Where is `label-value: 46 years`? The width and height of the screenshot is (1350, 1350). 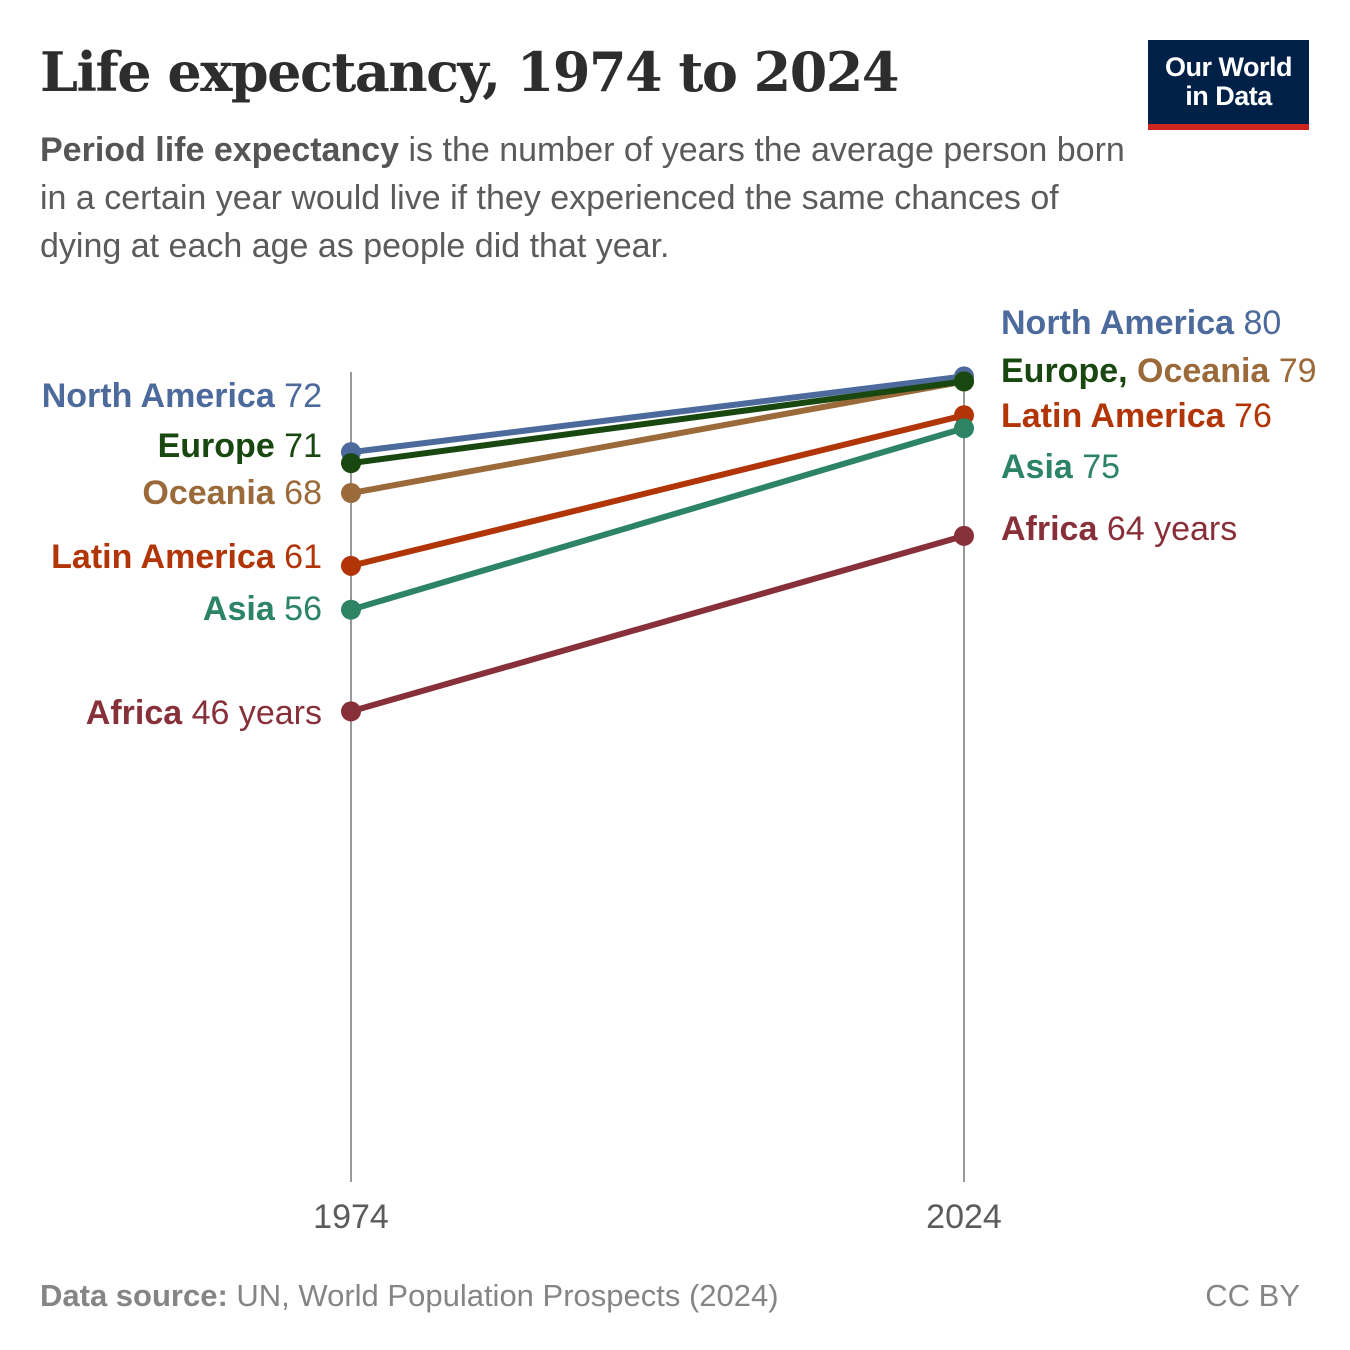 label-value: 46 years is located at coordinates (252, 713).